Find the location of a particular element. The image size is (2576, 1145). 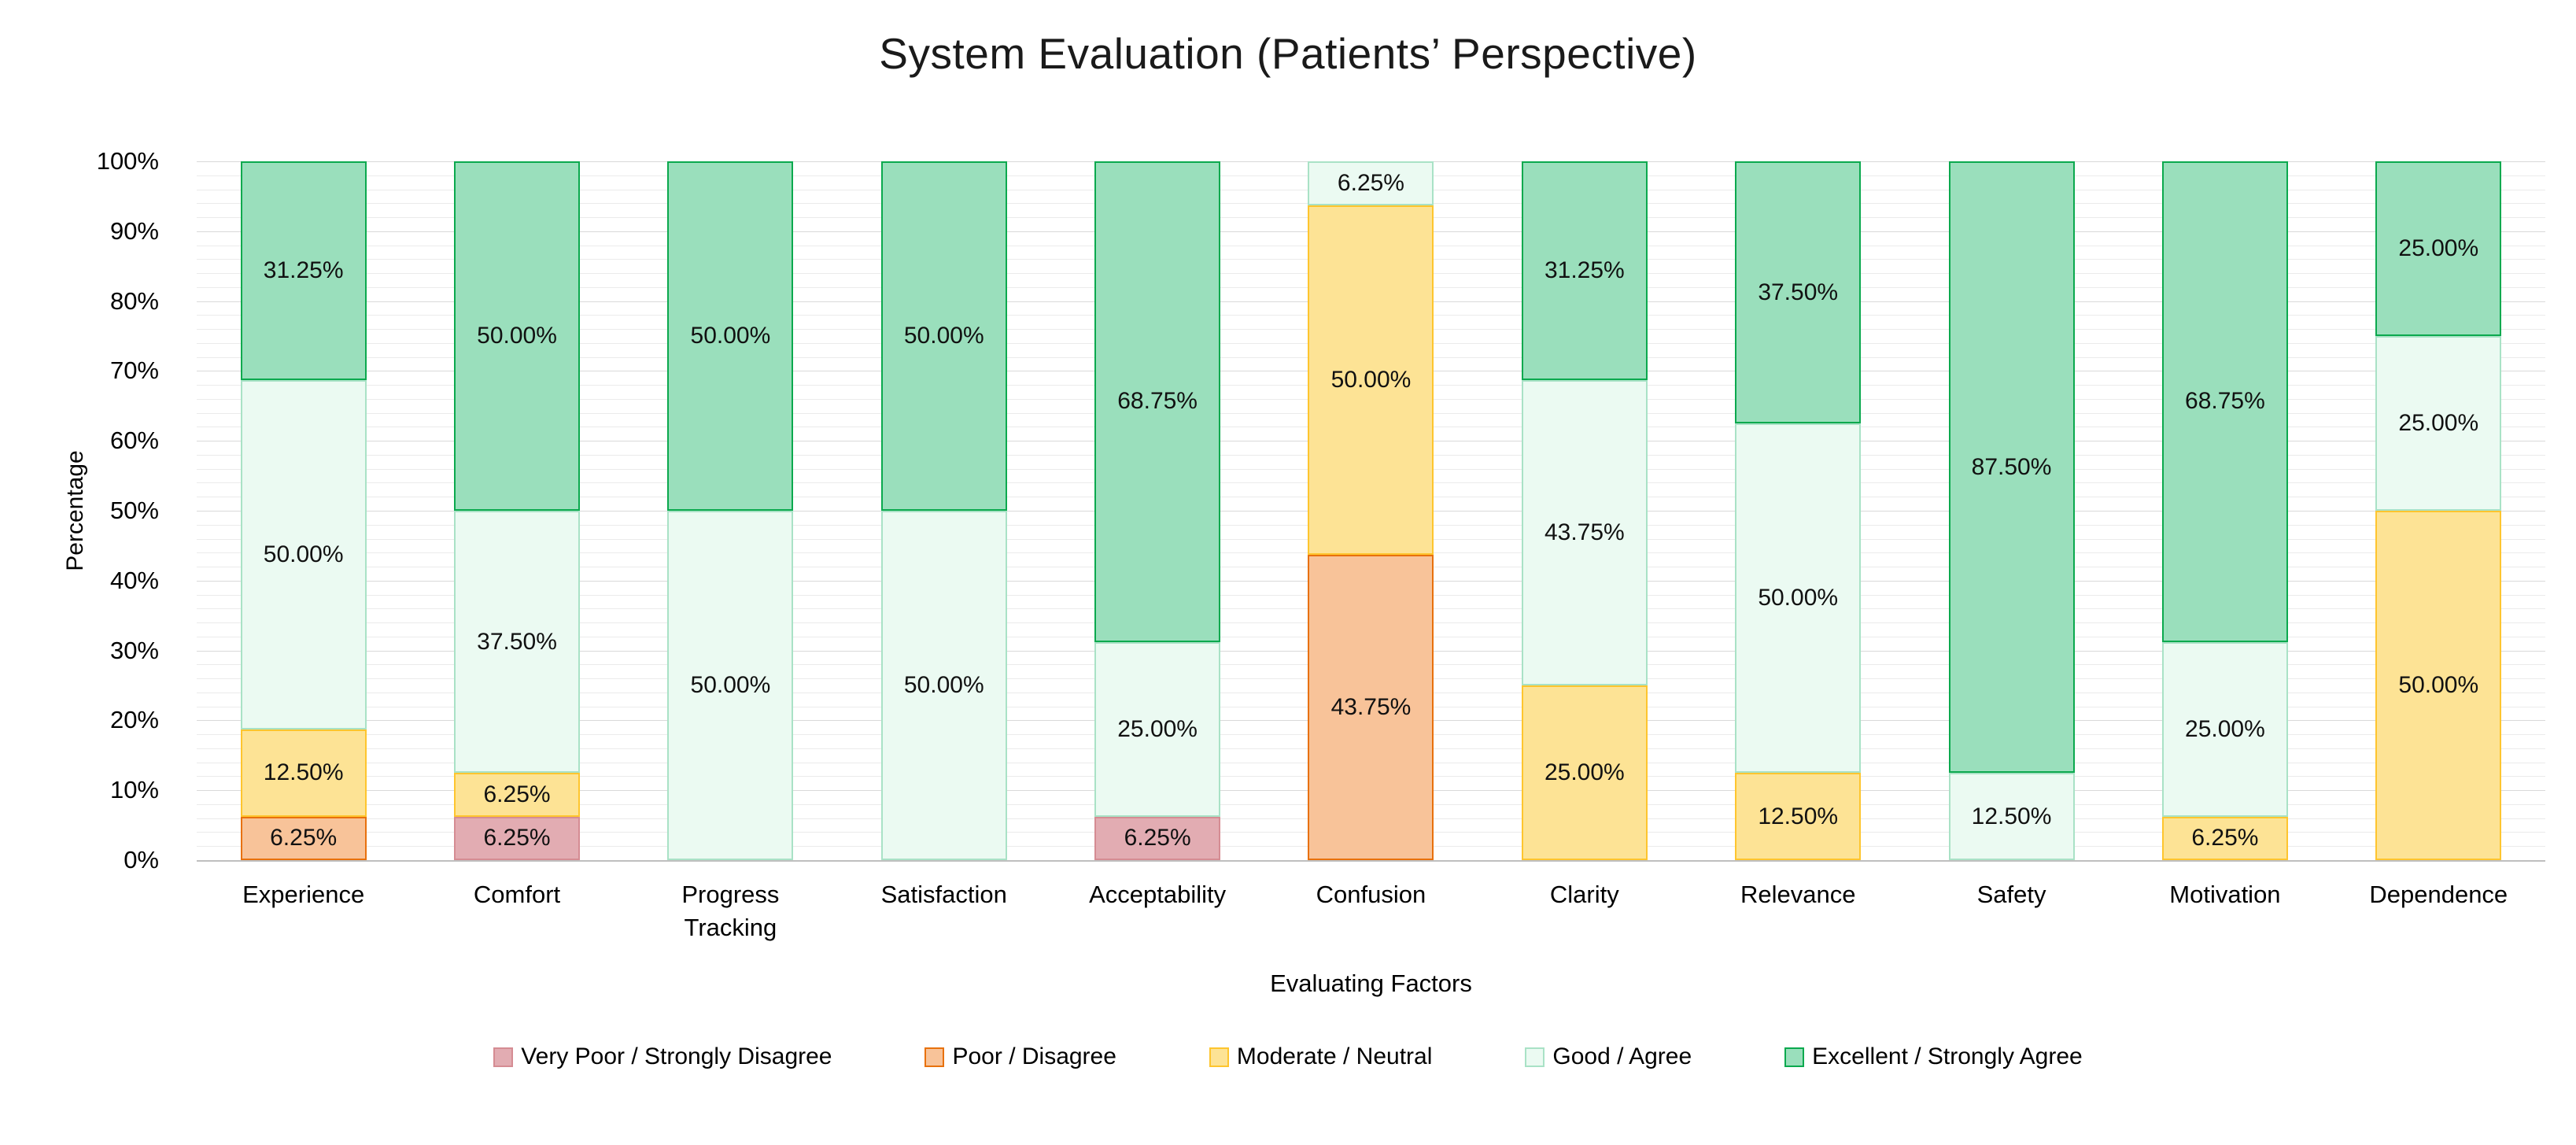

x-tick-label: Clarity is located at coordinates (1584, 894).